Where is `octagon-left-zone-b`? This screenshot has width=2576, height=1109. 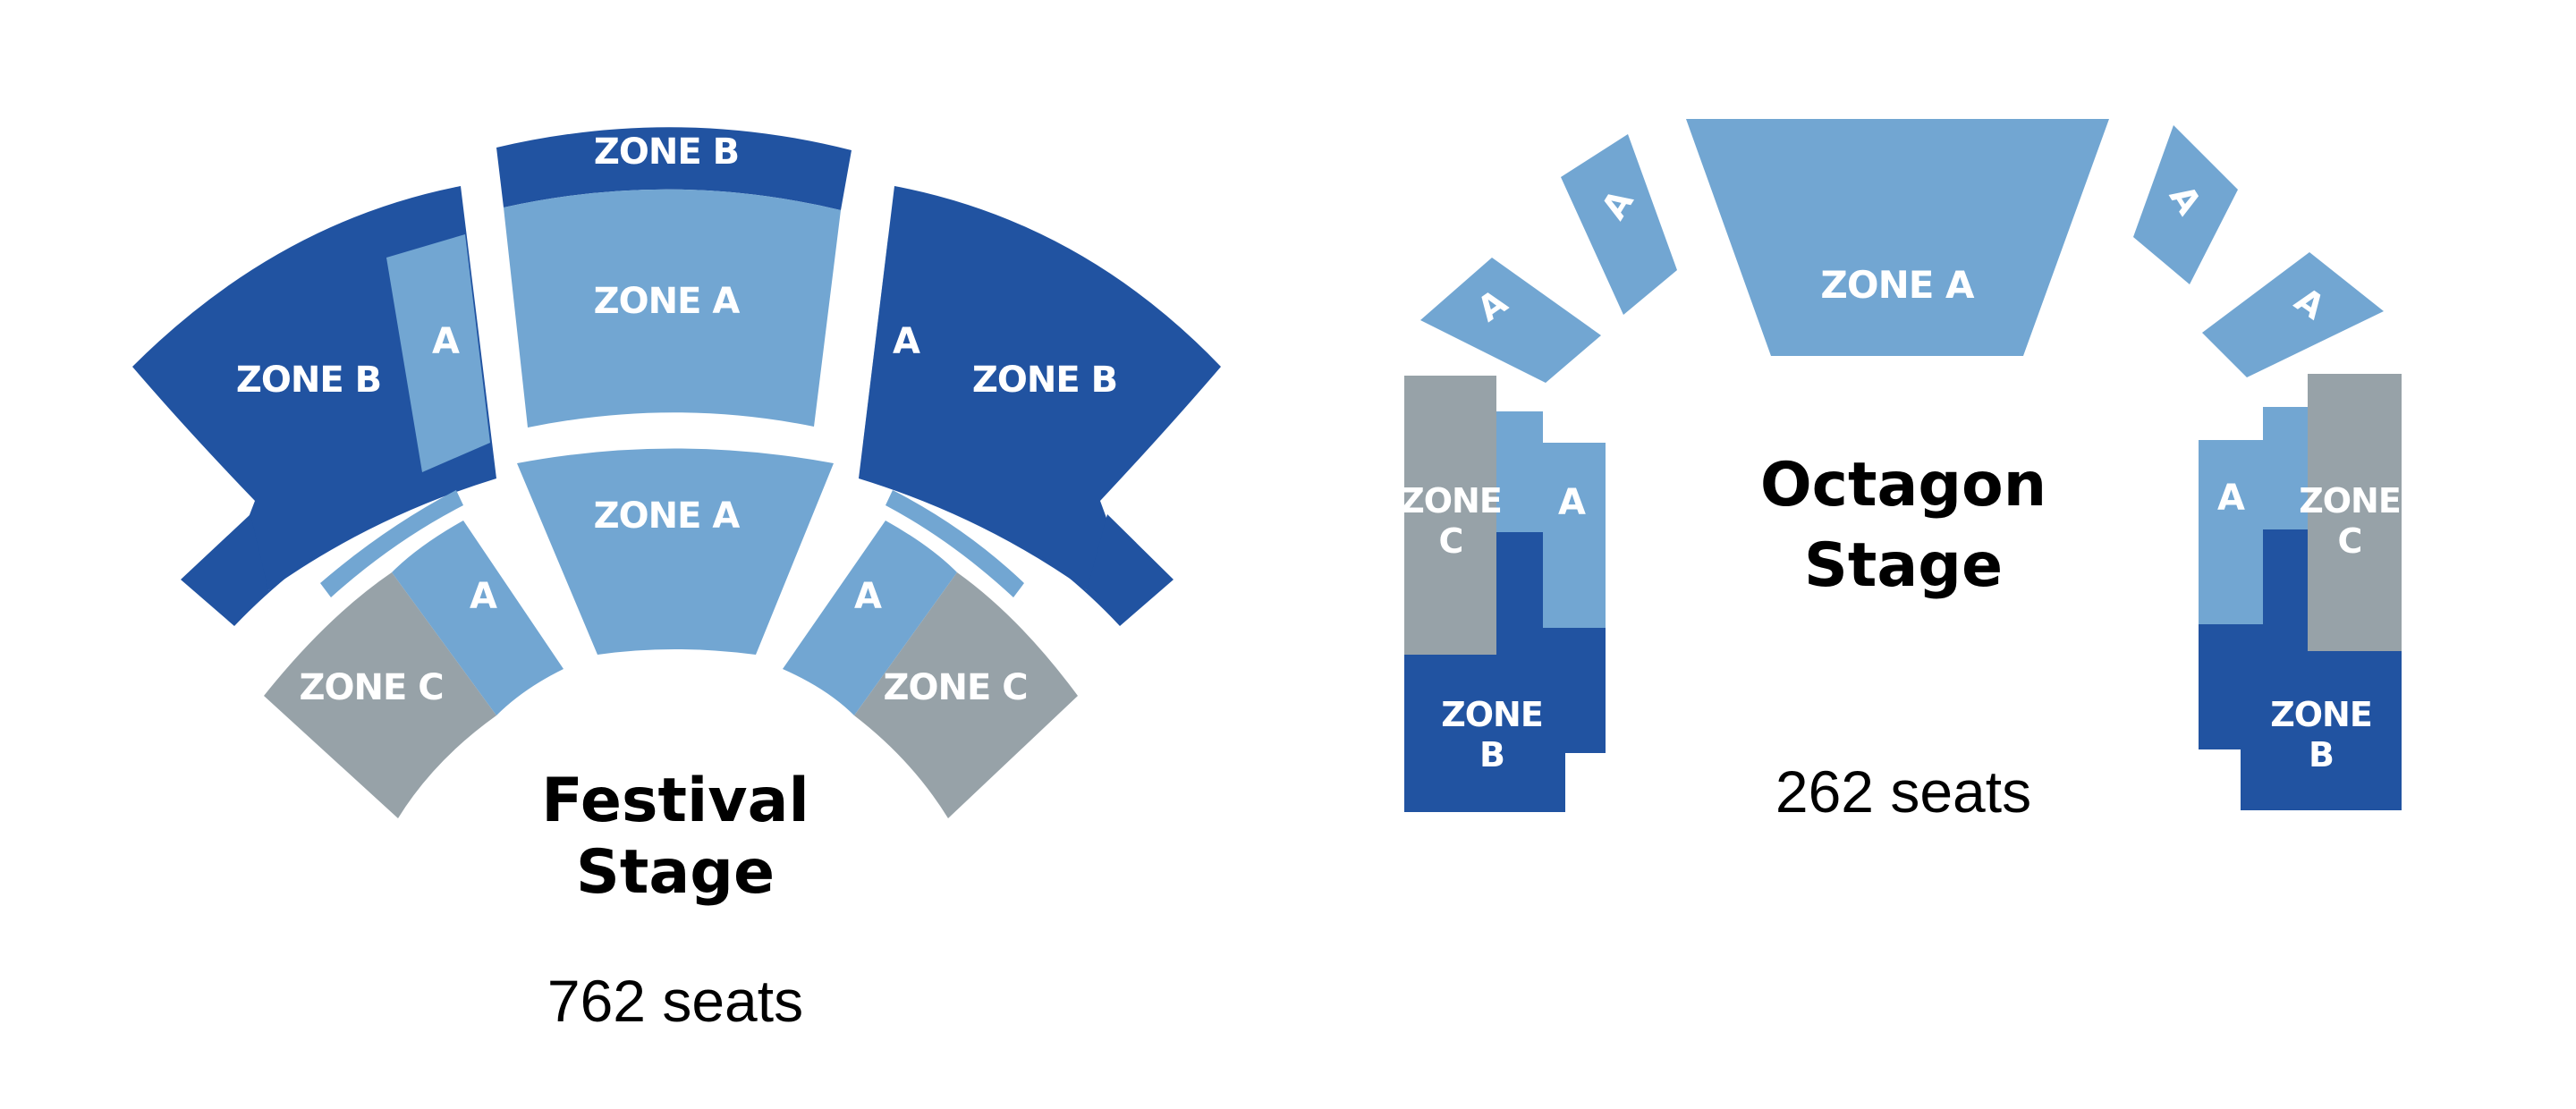 octagon-left-zone-b is located at coordinates (1505, 672).